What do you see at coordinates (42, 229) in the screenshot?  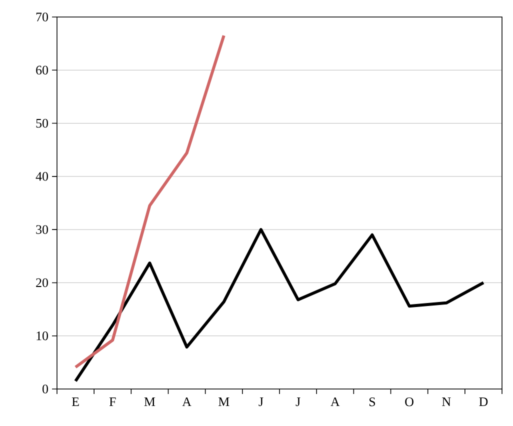 I see `y-tick-label: 30` at bounding box center [42, 229].